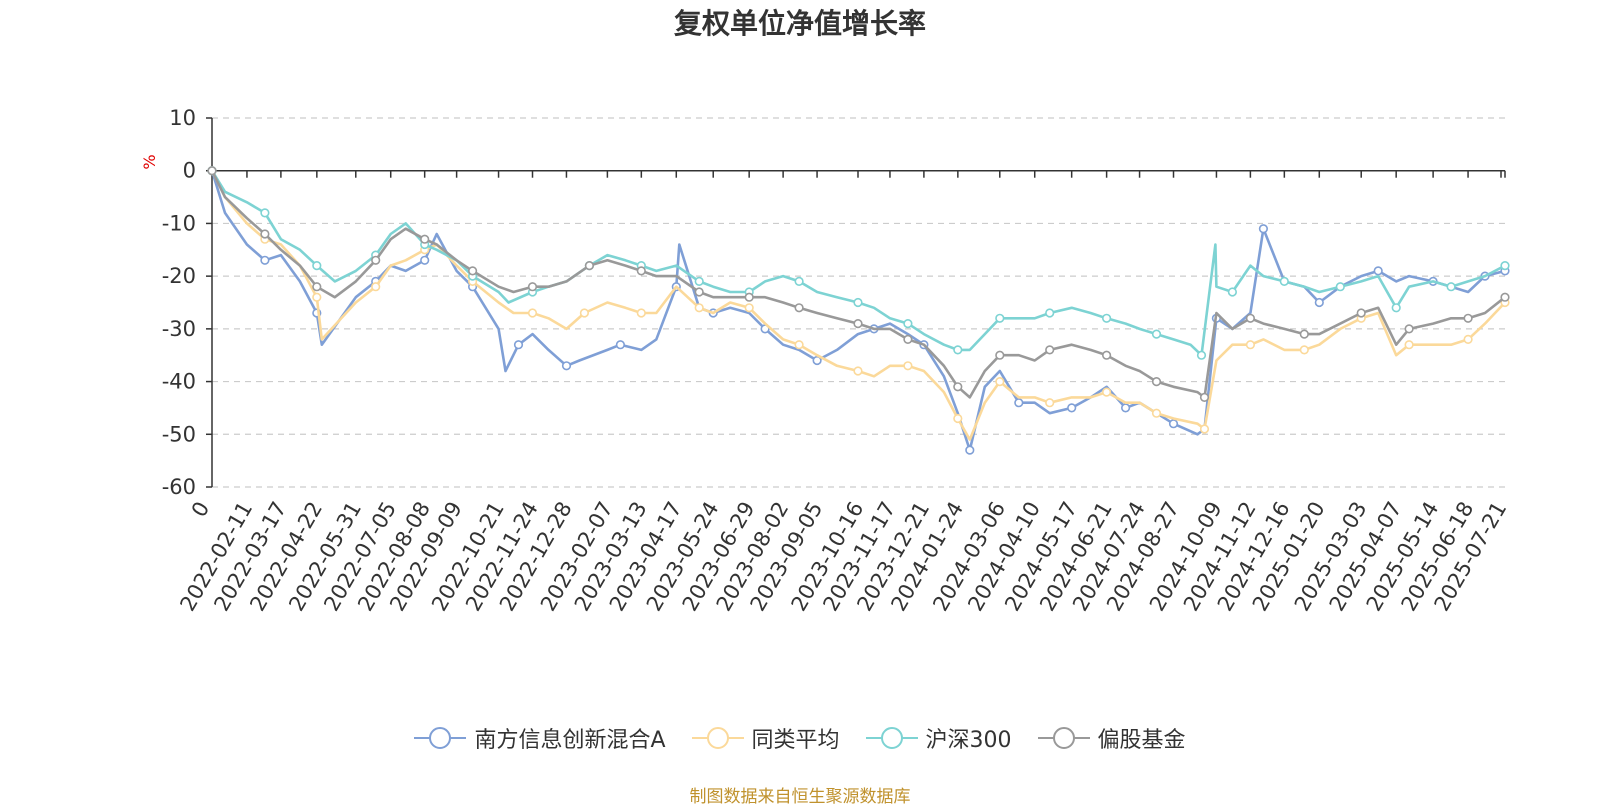  I want to click on y-tick-label: -10, so click(179, 223).